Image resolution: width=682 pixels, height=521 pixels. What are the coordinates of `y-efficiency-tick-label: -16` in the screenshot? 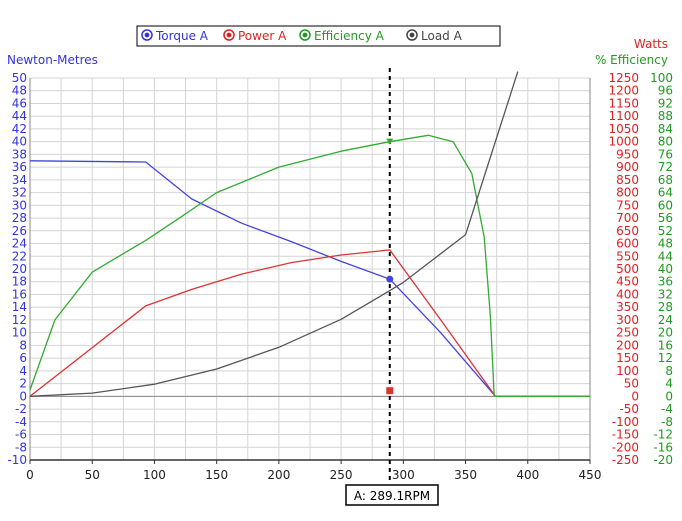 It's located at (663, 447).